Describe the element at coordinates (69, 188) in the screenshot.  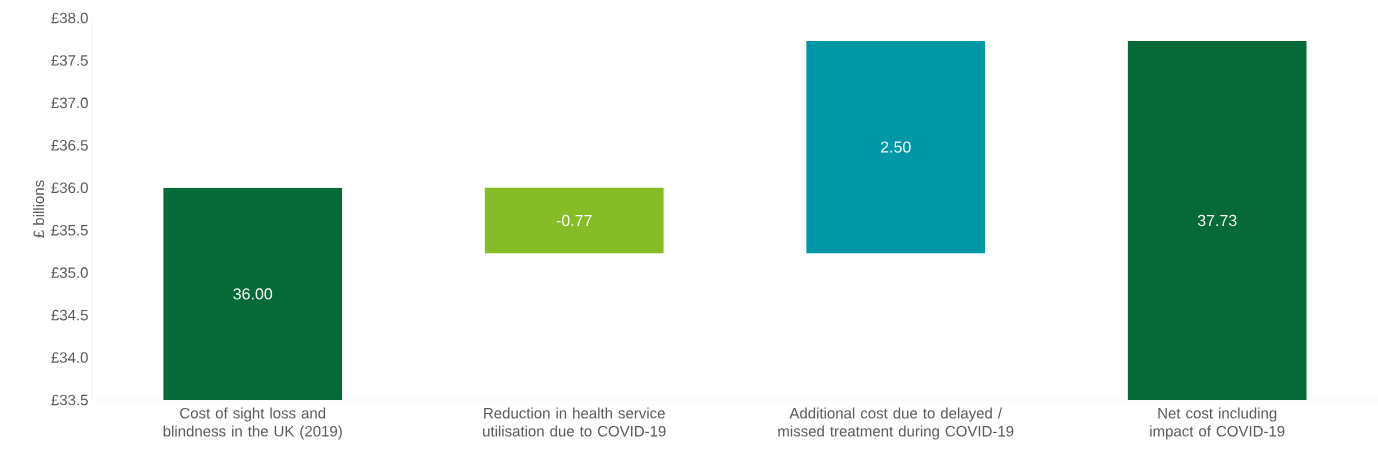
I see `y-tick-label: £36.0` at that location.